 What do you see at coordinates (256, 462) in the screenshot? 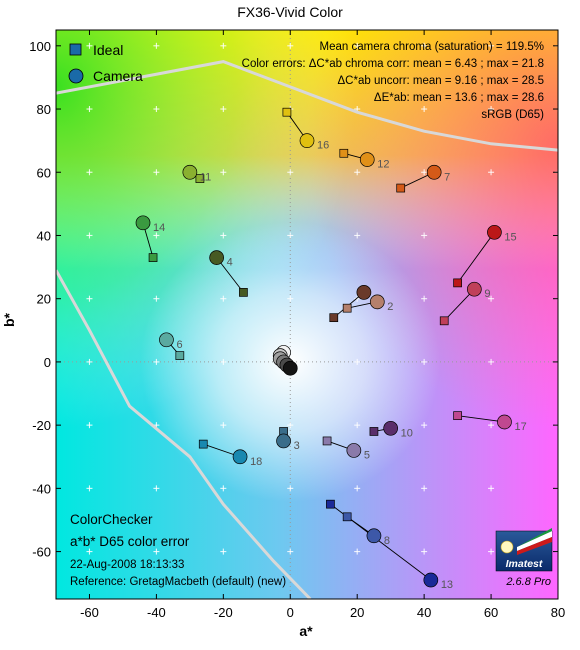
I see `patch-18-label: 18` at bounding box center [256, 462].